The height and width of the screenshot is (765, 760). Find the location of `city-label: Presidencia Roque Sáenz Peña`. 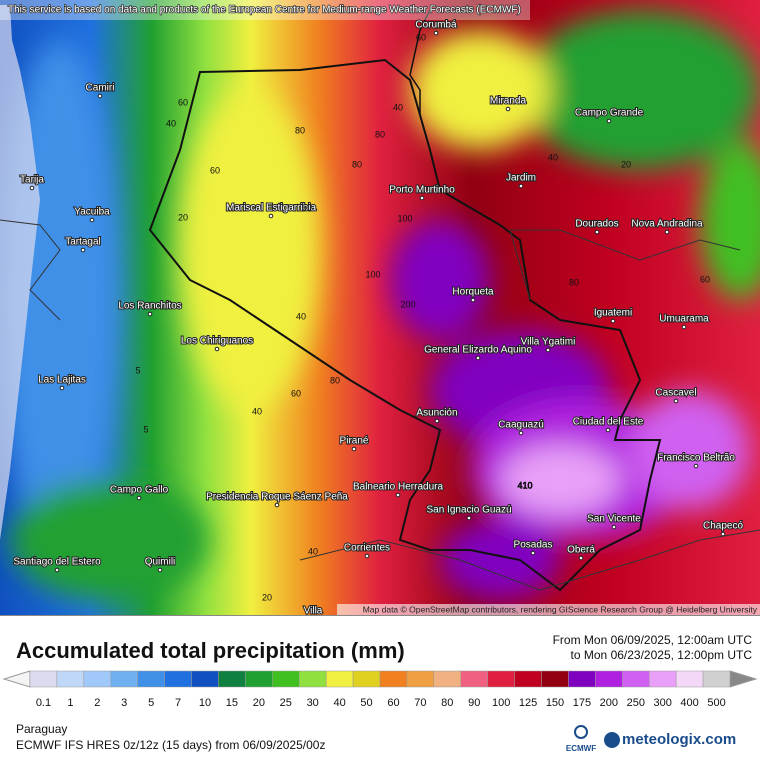

city-label: Presidencia Roque Sáenz Peña is located at coordinates (277, 497).